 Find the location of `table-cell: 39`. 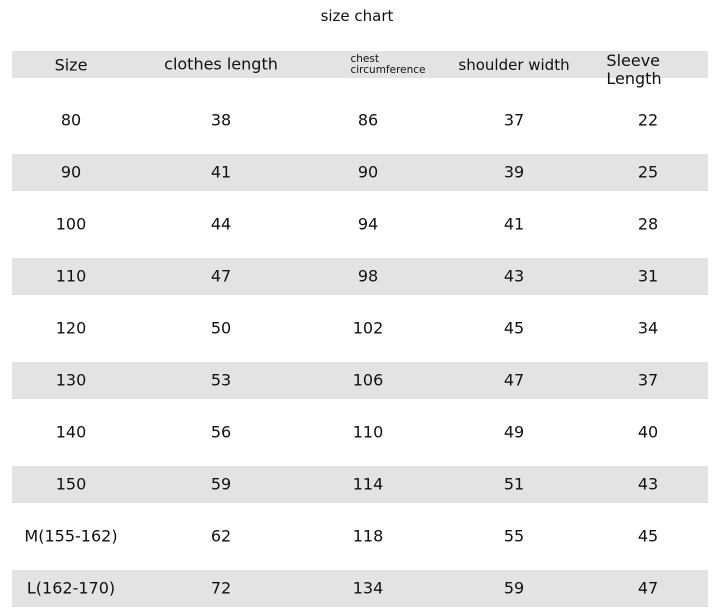

table-cell: 39 is located at coordinates (514, 172).